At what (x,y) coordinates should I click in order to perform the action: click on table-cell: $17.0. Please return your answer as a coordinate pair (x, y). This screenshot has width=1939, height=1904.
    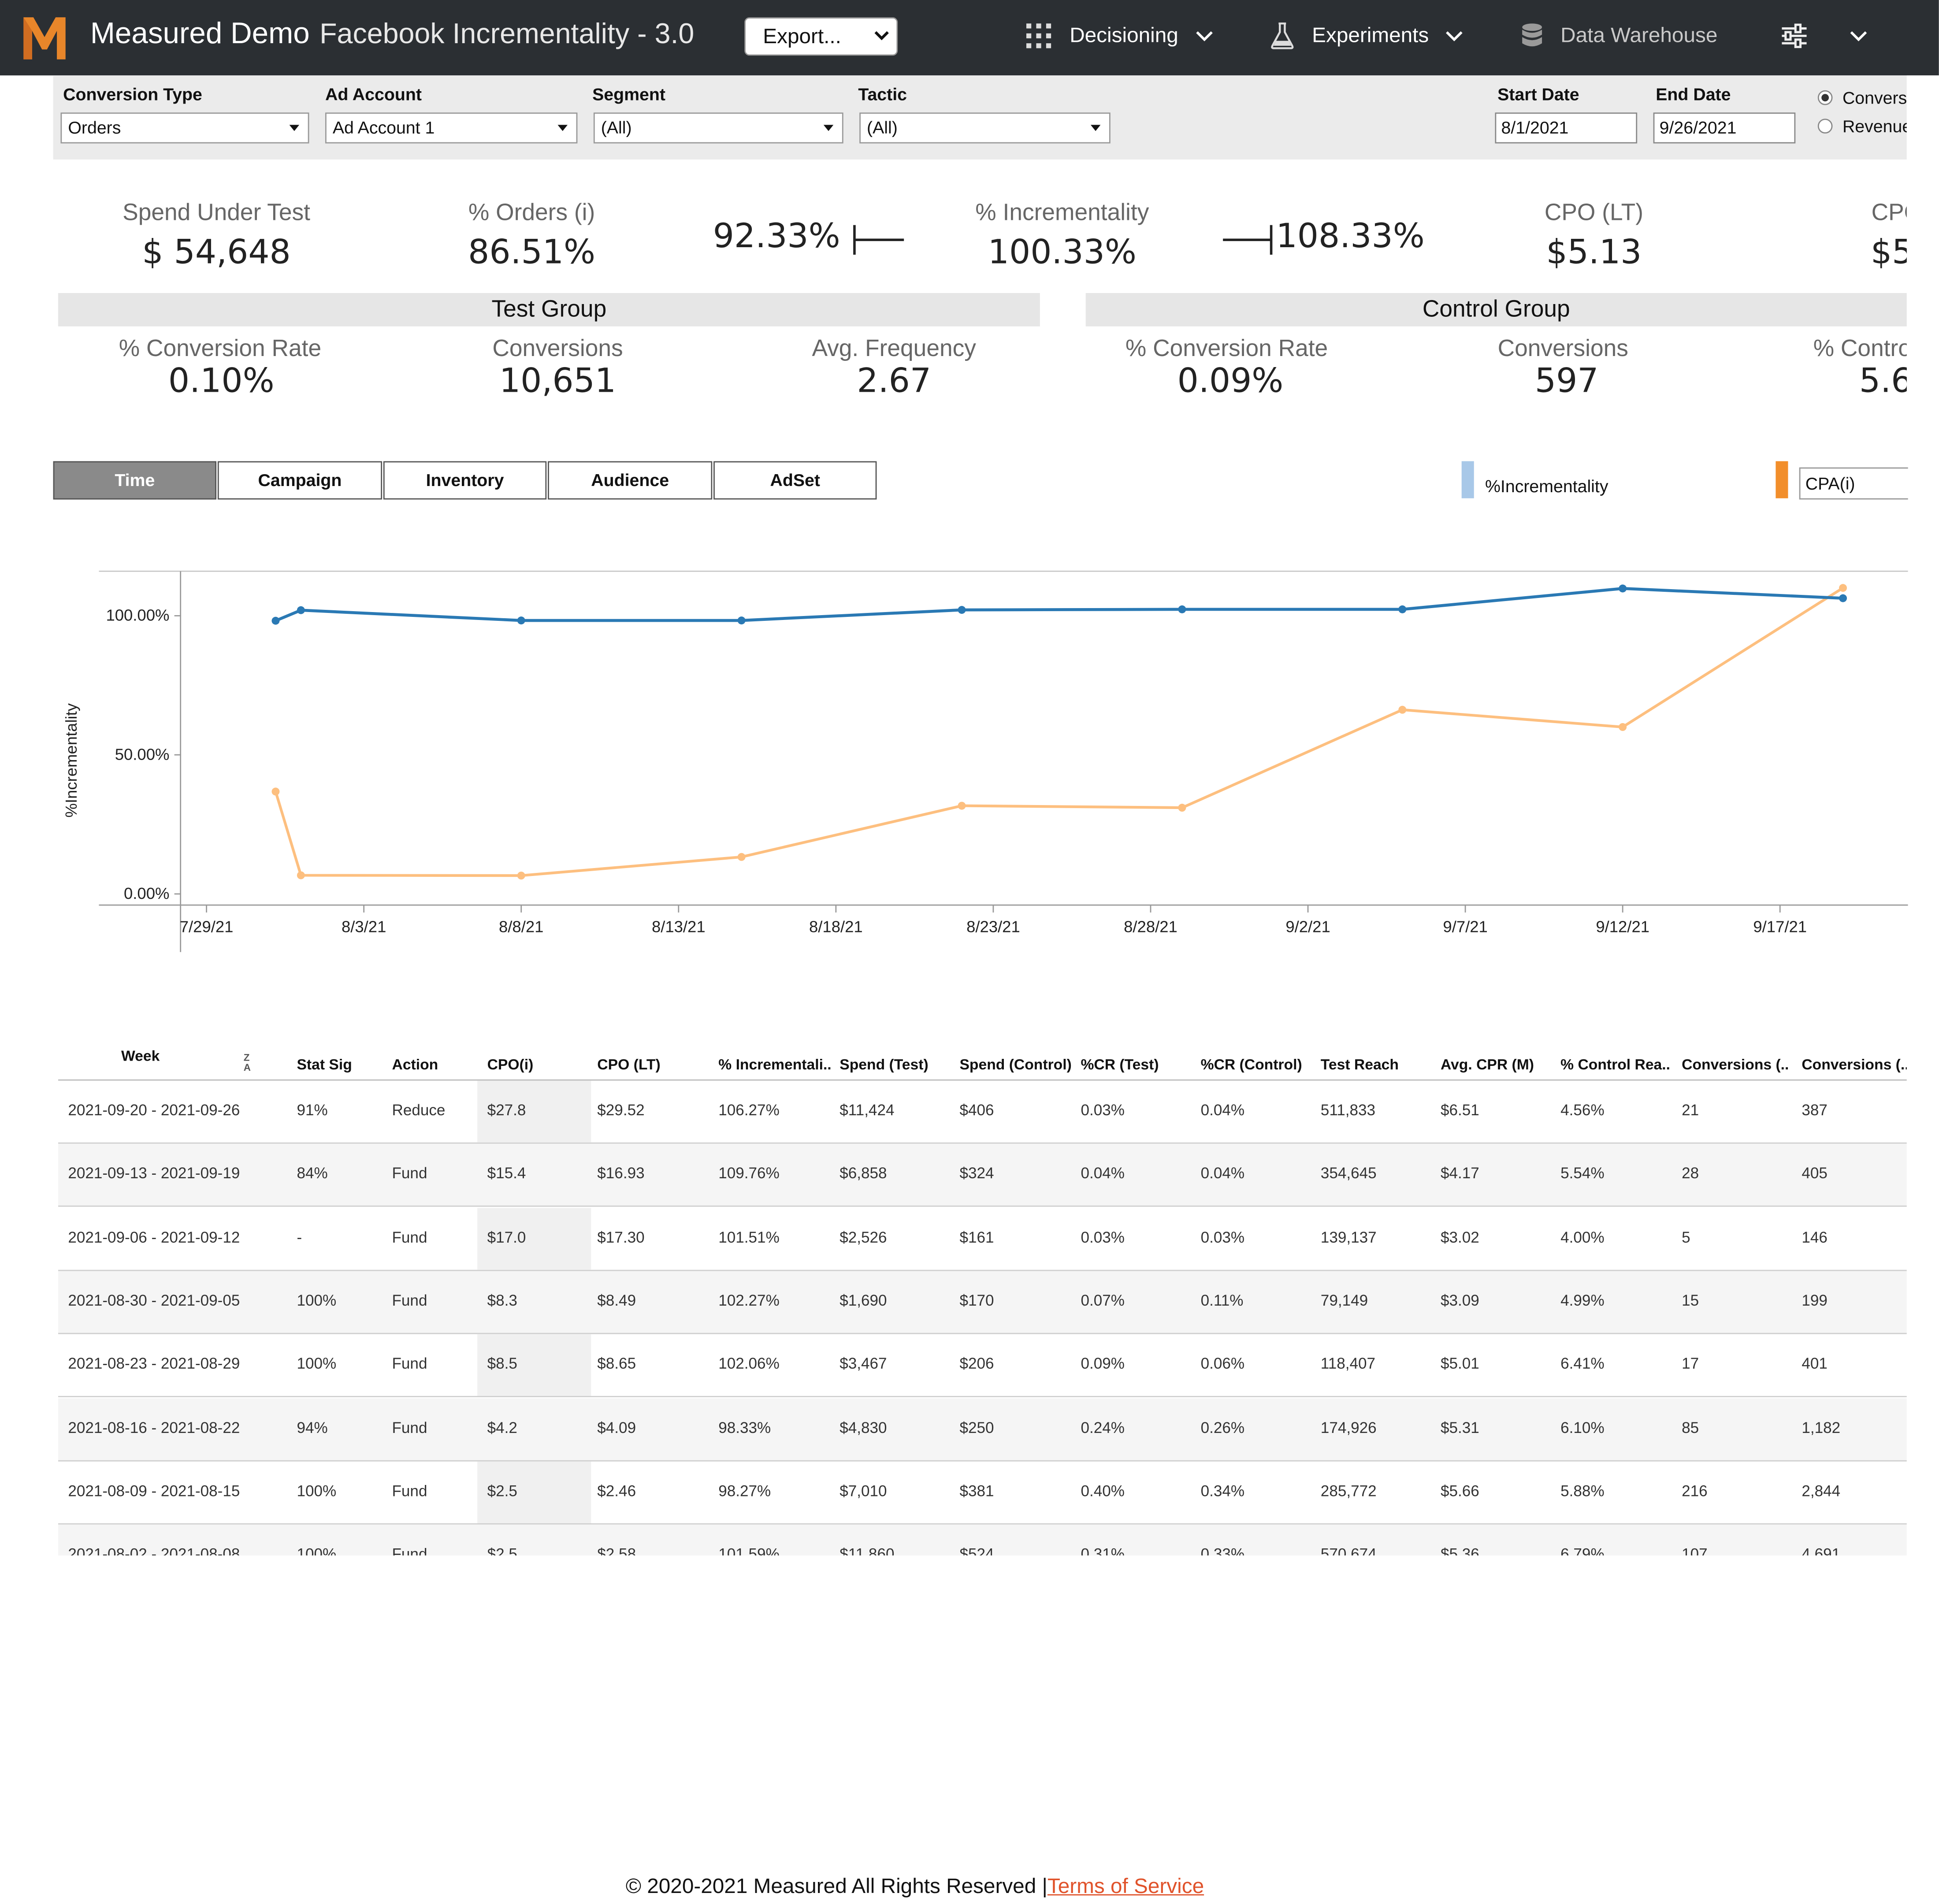
    Looking at the image, I should click on (506, 1237).